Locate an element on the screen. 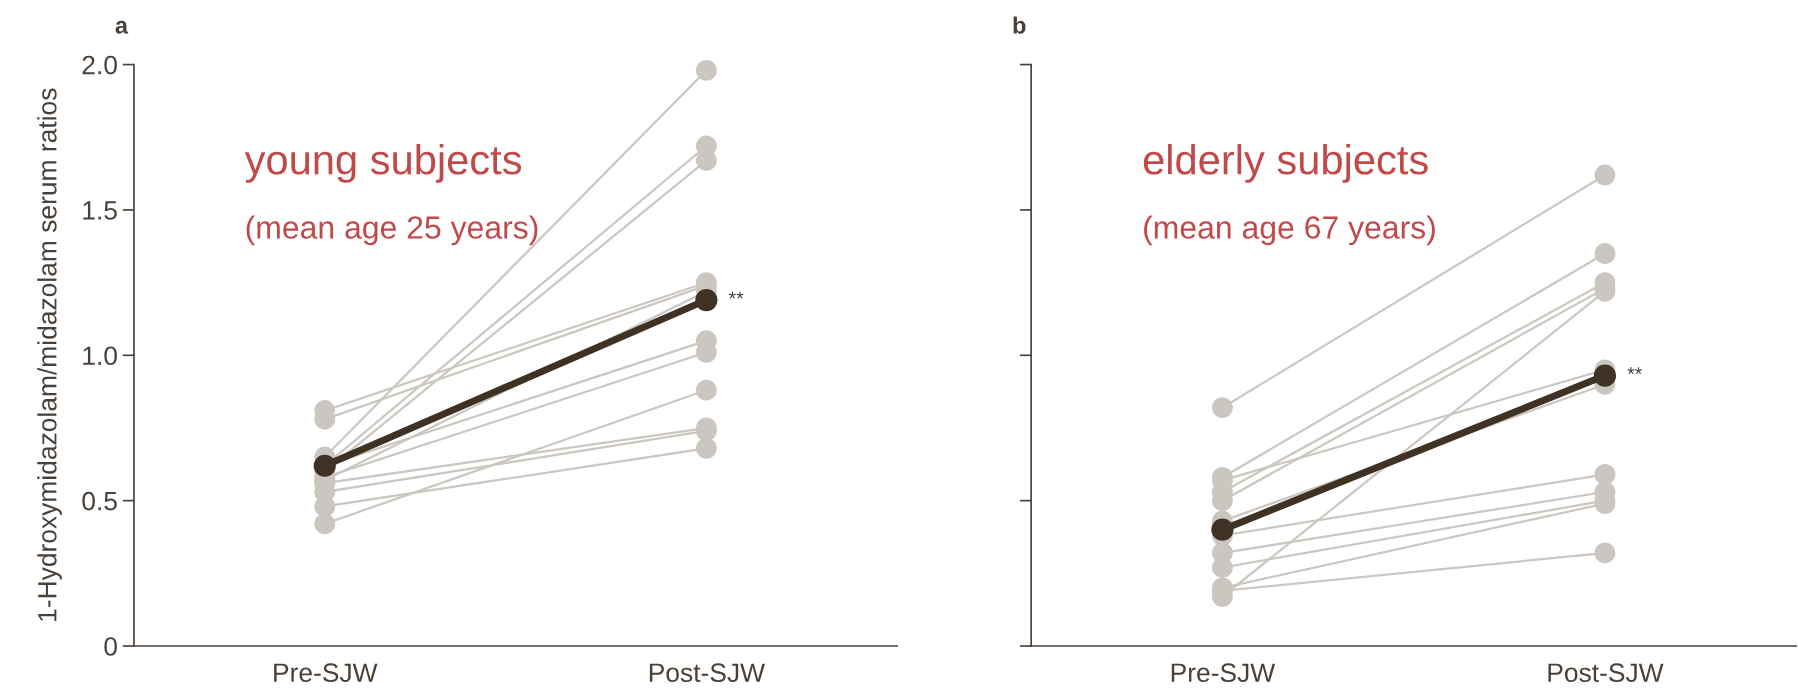 Image resolution: width=1798 pixels, height=698 pixels. y-tick-label: 1.5 is located at coordinates (100, 210).